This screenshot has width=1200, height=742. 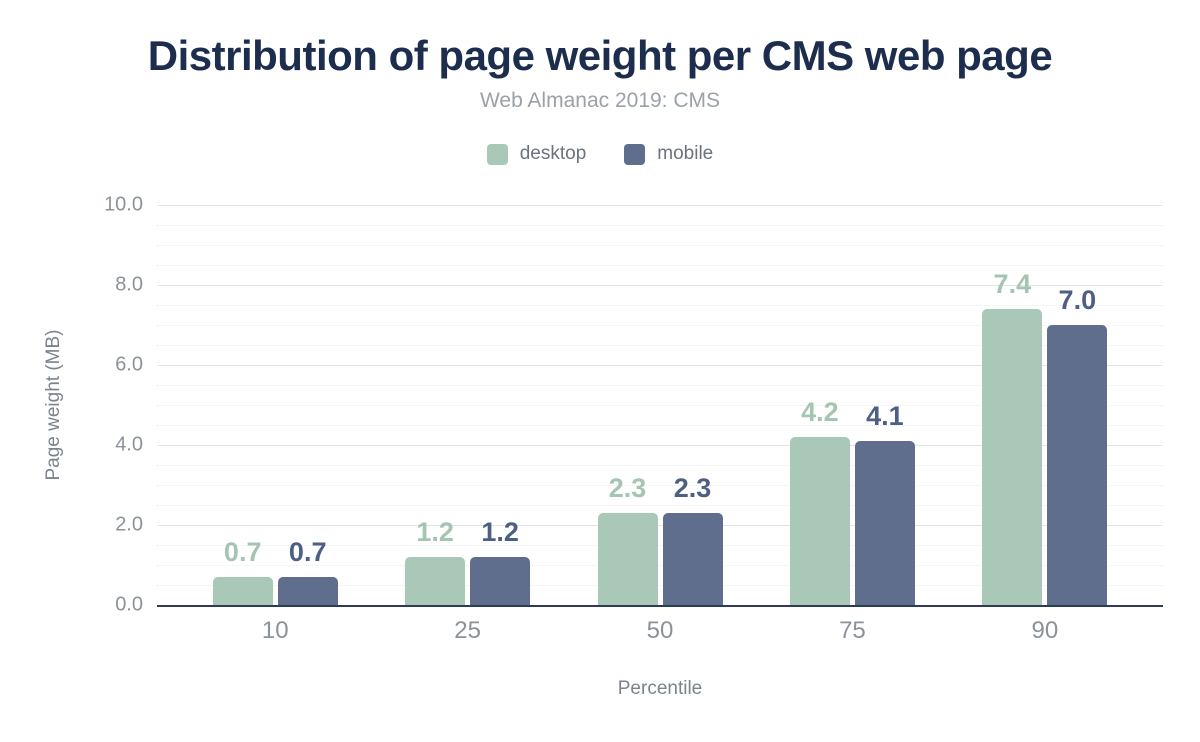 What do you see at coordinates (685, 153) in the screenshot?
I see `legend-label-mobile: mobile` at bounding box center [685, 153].